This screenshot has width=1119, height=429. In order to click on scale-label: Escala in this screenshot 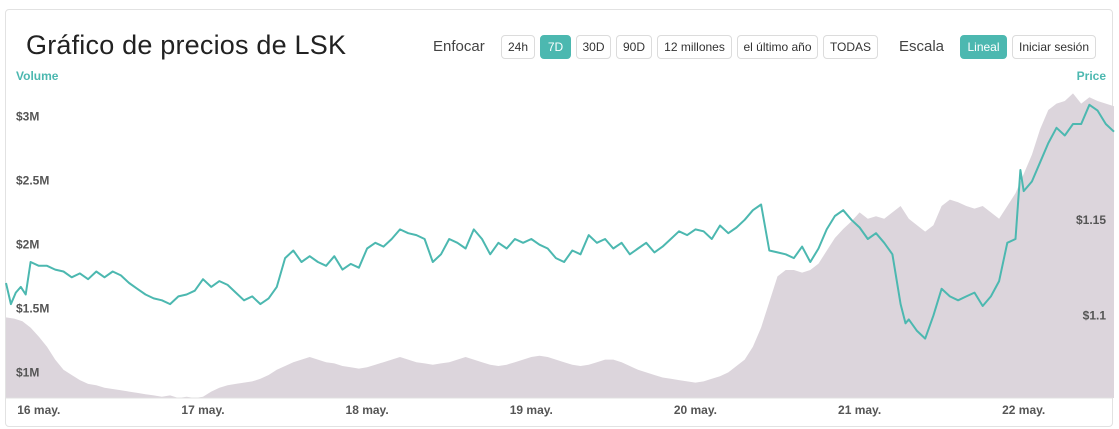, I will do `click(922, 46)`.